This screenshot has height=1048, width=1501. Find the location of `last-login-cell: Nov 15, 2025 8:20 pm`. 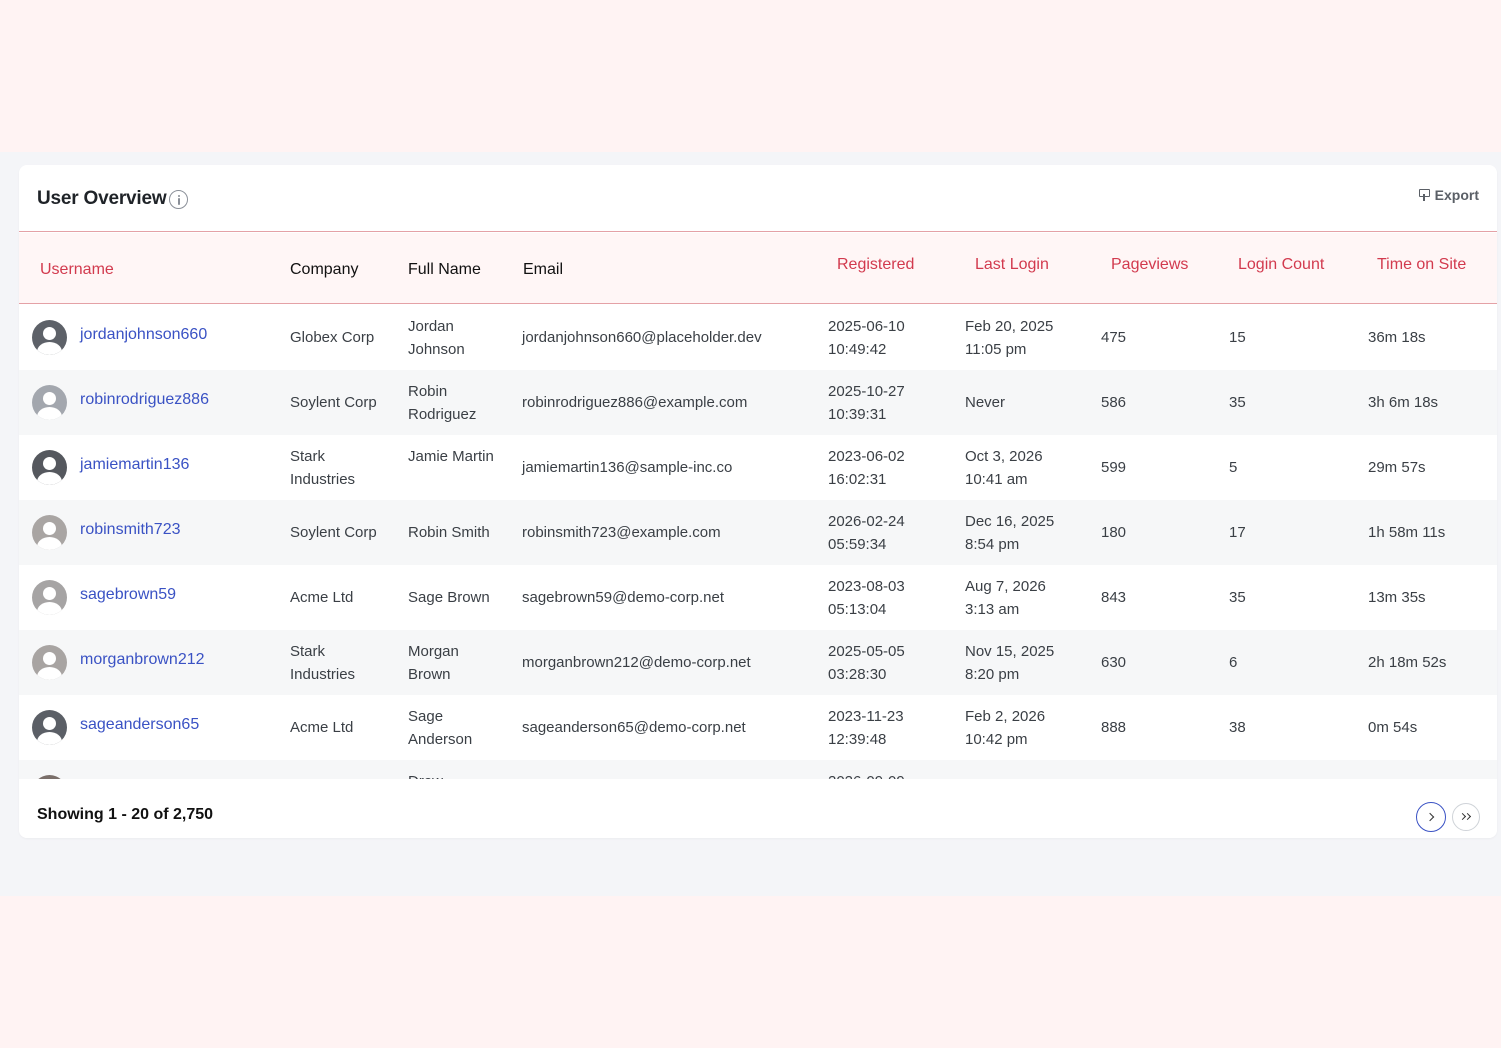

last-login-cell: Nov 15, 2025 8:20 pm is located at coordinates (1010, 663).